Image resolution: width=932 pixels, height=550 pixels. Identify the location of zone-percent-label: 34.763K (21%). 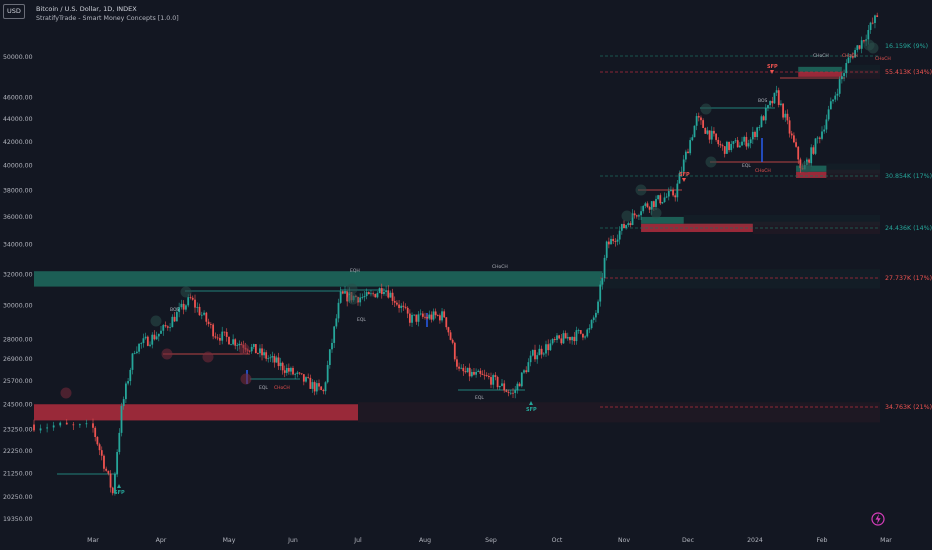
(908, 407).